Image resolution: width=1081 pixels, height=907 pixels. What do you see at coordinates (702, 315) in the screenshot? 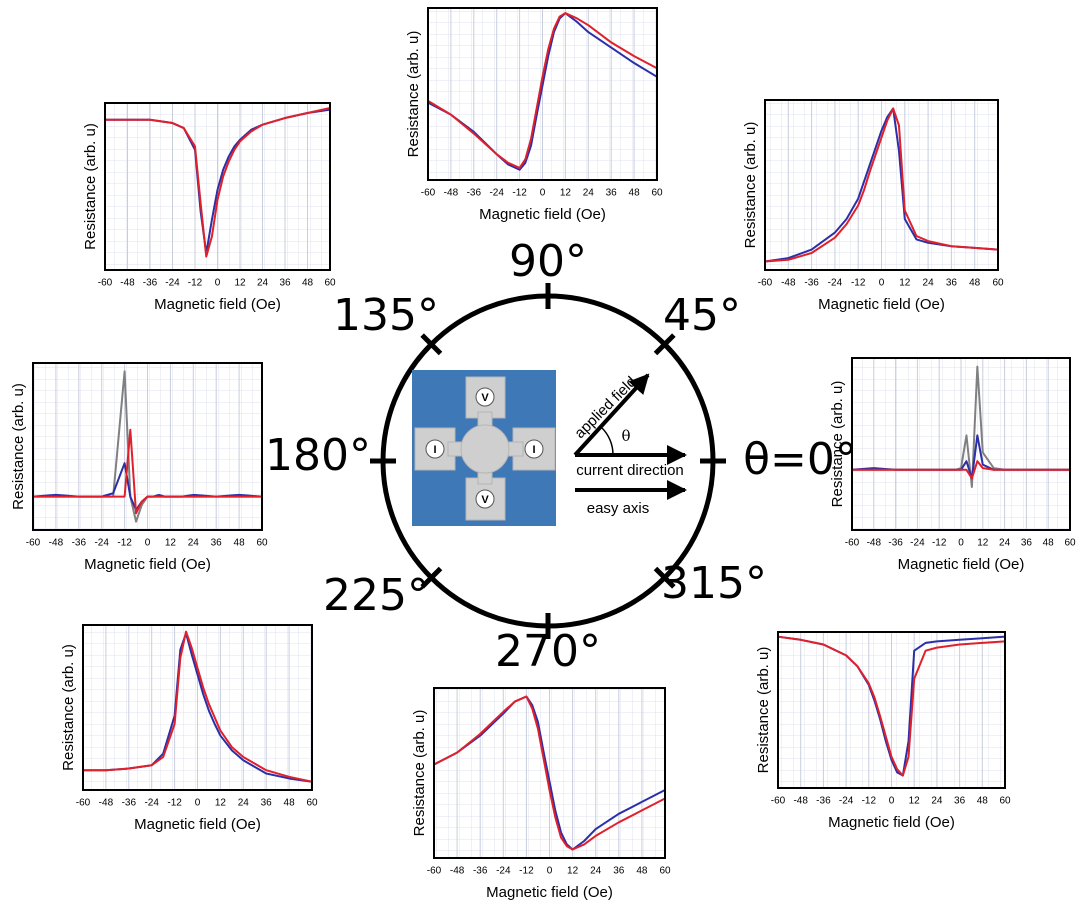
I see `angle-label: 45°` at bounding box center [702, 315].